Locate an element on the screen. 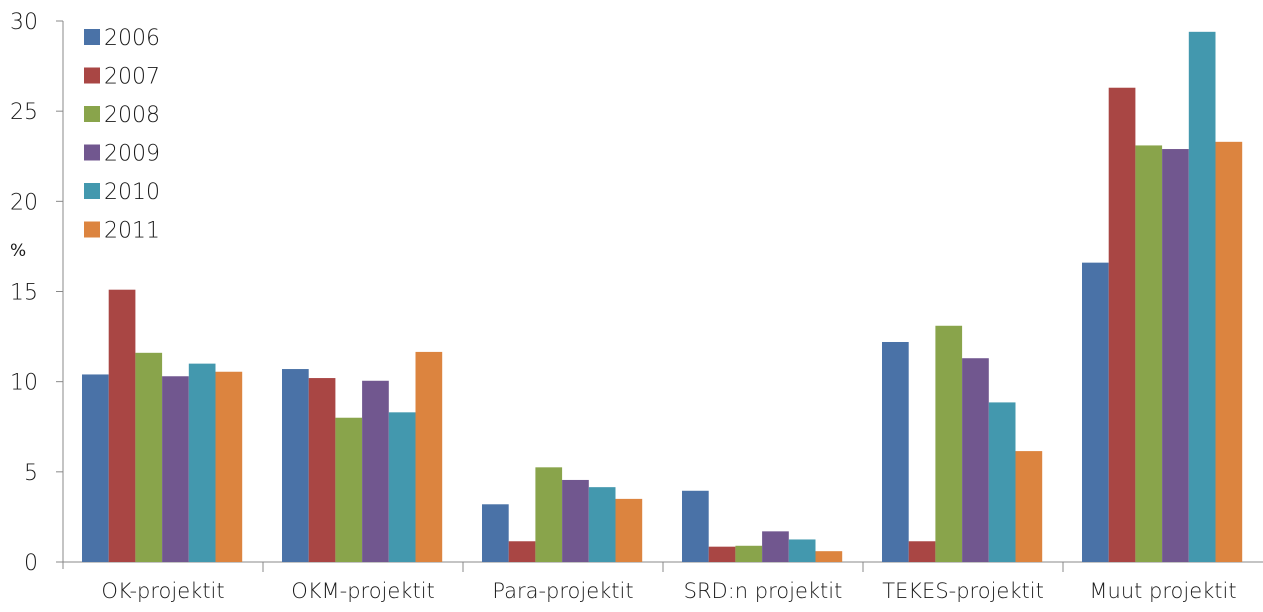  y-tick-label: 30 is located at coordinates (24, 22).